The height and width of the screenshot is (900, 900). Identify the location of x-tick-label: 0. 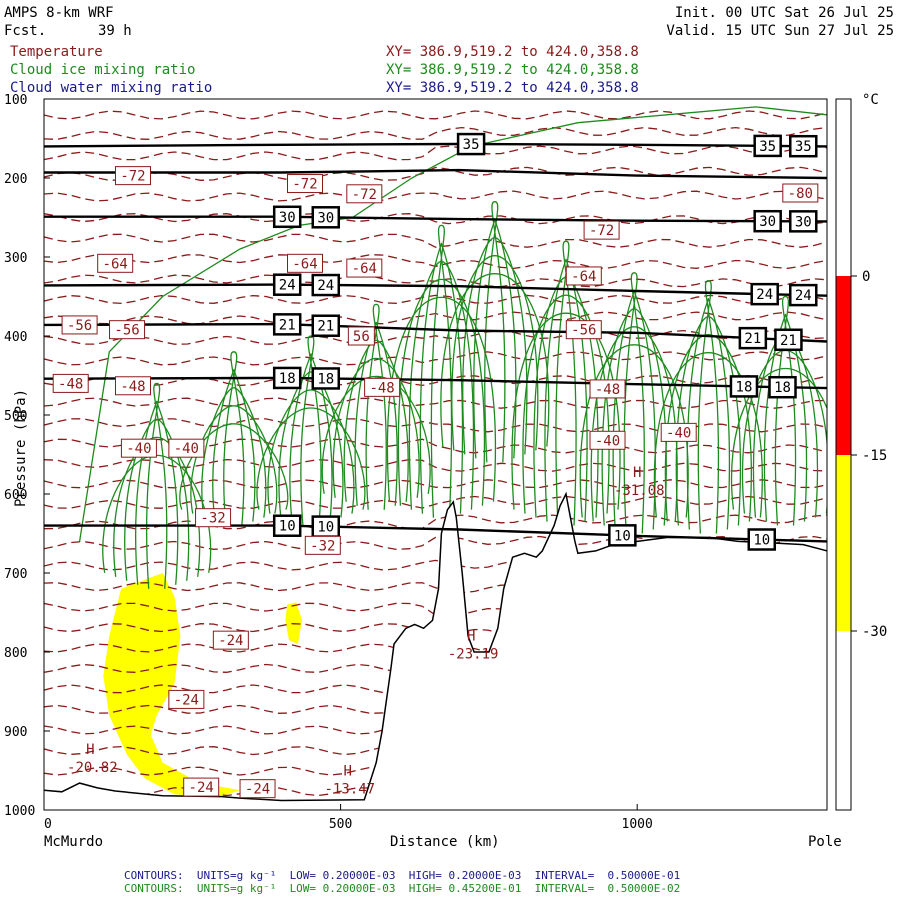
(48, 824).